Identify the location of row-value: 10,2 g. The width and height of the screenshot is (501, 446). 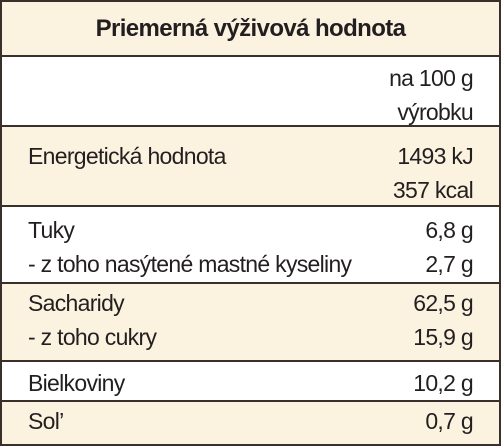
(443, 383).